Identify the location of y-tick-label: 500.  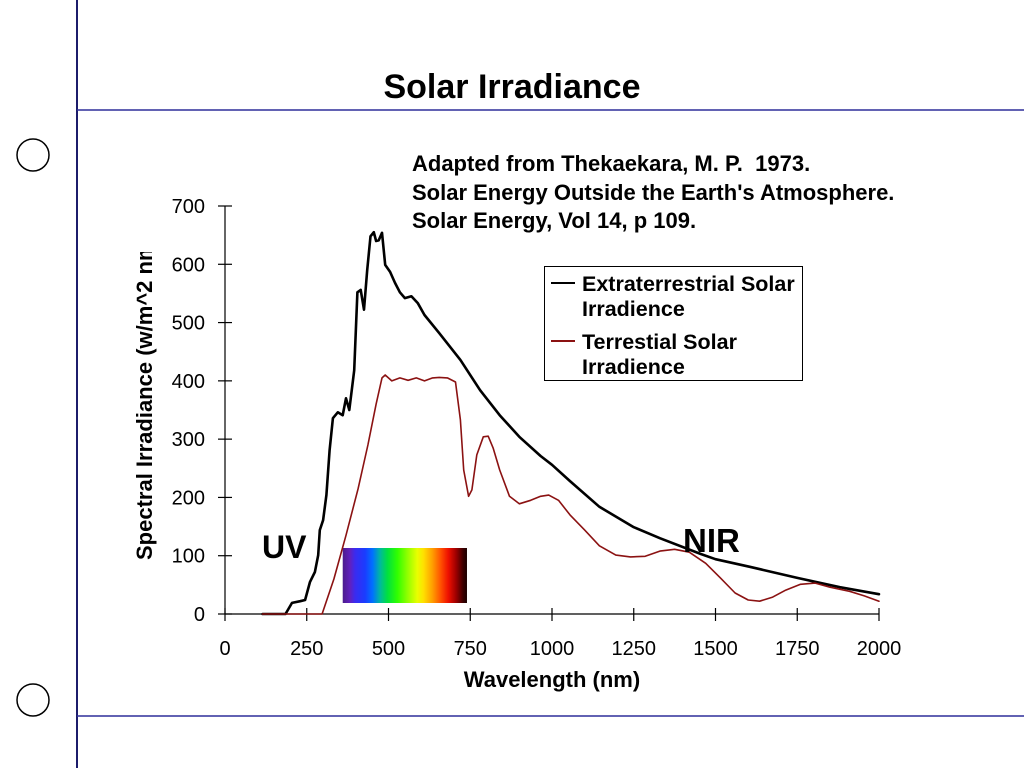
(188, 324).